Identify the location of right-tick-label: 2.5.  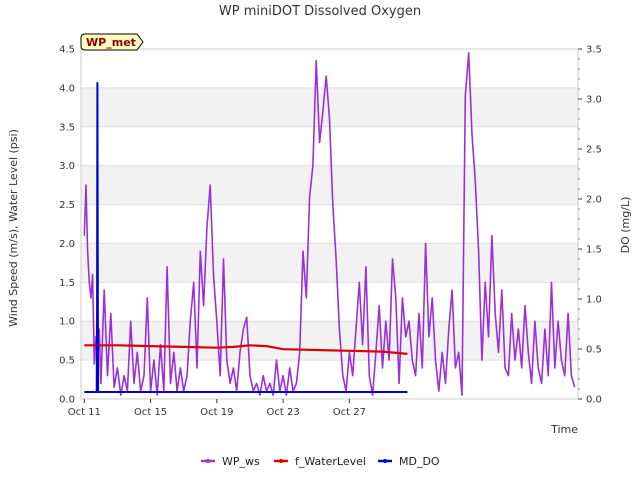
(594, 150).